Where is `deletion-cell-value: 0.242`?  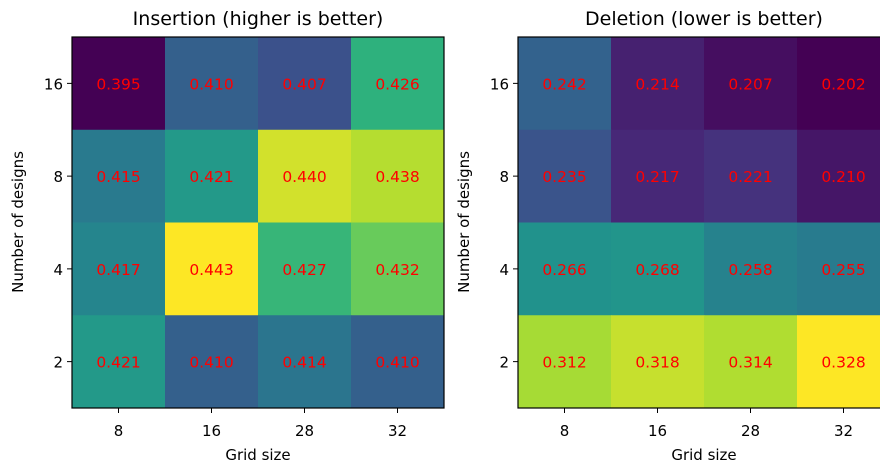
deletion-cell-value: 0.242 is located at coordinates (564, 84).